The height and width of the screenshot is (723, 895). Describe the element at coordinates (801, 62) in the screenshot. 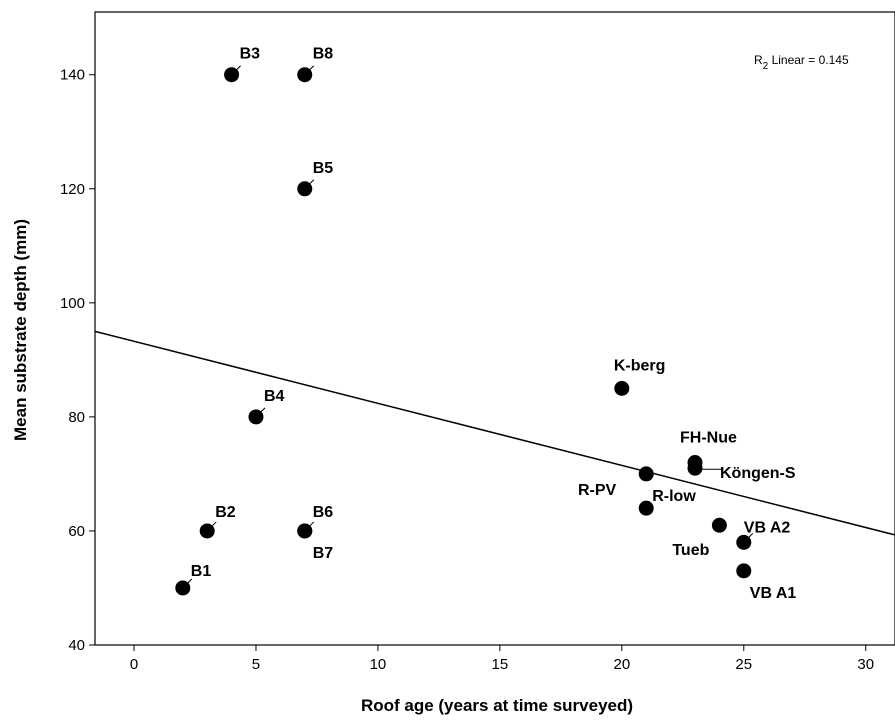

I see `r2-annotation: R2 Linear = 0.145` at that location.